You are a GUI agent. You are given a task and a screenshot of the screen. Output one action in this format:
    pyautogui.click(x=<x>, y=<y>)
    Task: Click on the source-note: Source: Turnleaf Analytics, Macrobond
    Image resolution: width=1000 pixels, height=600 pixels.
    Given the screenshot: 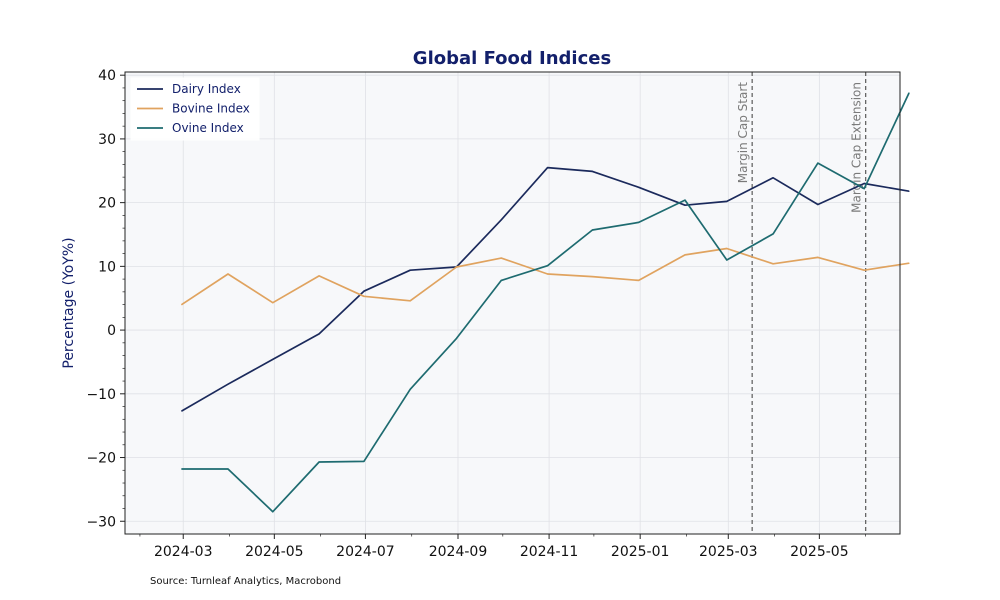 What is the action you would take?
    pyautogui.click(x=246, y=581)
    